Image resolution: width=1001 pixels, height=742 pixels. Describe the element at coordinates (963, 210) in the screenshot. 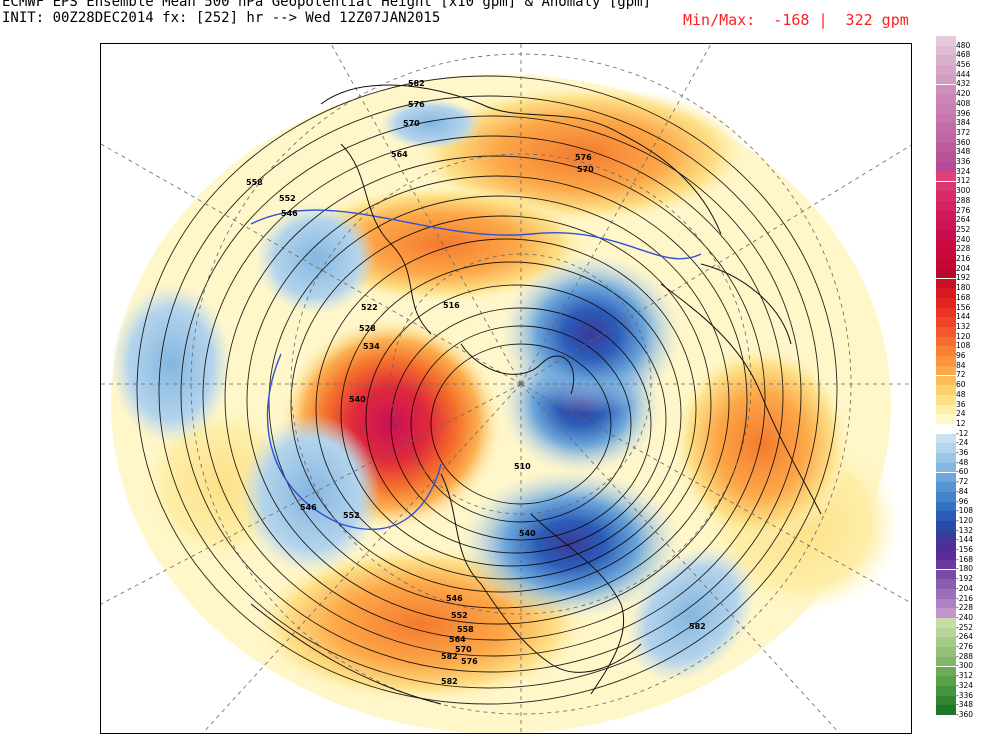

I see `legend-tick-label: 276` at that location.